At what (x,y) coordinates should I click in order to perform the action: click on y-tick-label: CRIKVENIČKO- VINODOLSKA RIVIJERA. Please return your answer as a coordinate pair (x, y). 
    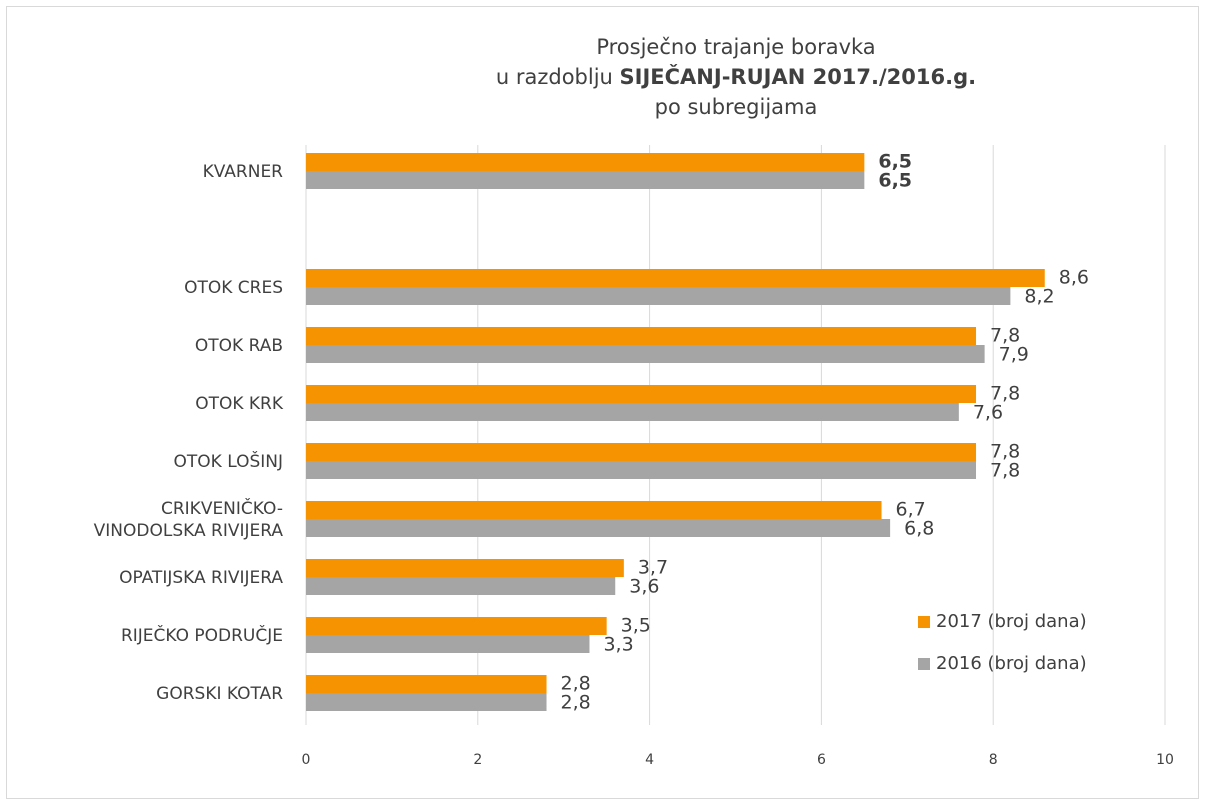
    Looking at the image, I should click on (188, 520).